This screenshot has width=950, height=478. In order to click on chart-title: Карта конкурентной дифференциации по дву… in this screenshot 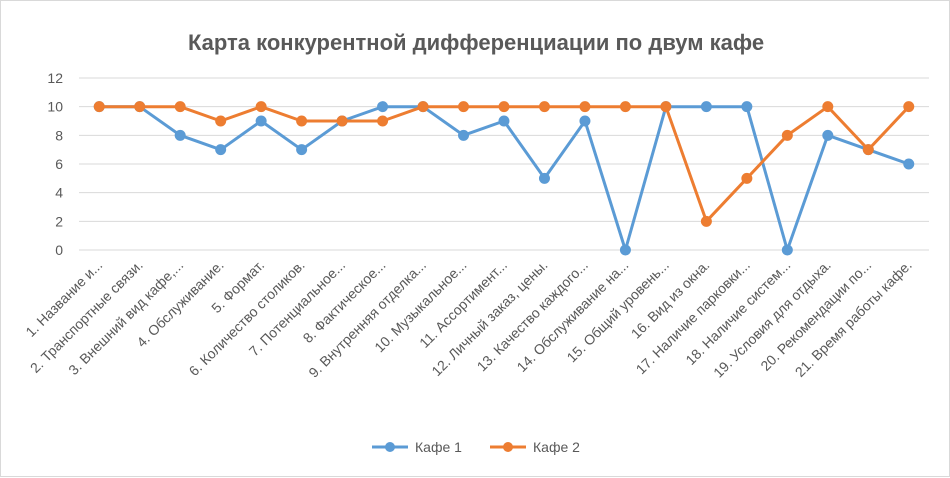, I will do `click(476, 42)`.